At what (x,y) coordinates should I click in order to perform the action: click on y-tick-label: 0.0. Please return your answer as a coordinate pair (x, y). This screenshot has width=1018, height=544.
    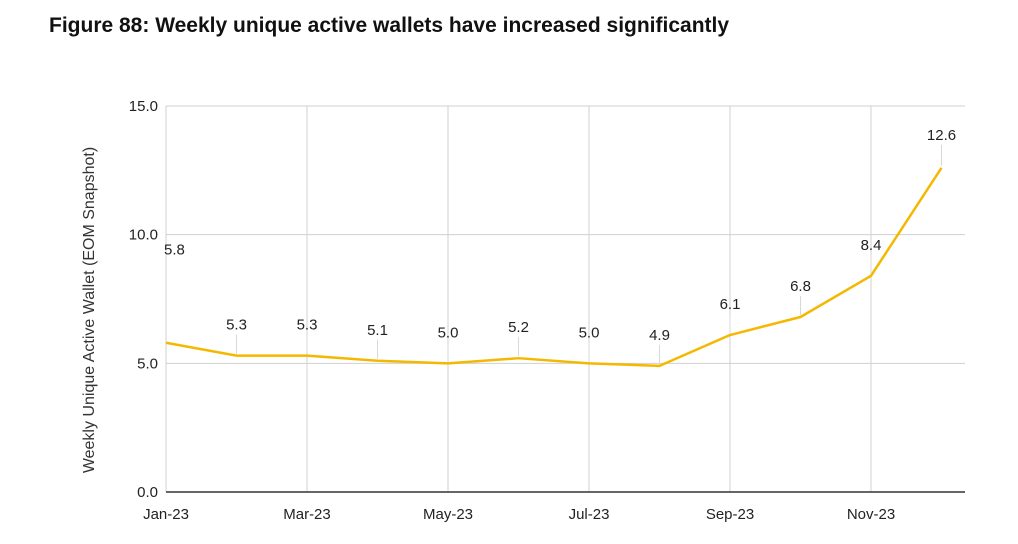
    Looking at the image, I should click on (147, 492).